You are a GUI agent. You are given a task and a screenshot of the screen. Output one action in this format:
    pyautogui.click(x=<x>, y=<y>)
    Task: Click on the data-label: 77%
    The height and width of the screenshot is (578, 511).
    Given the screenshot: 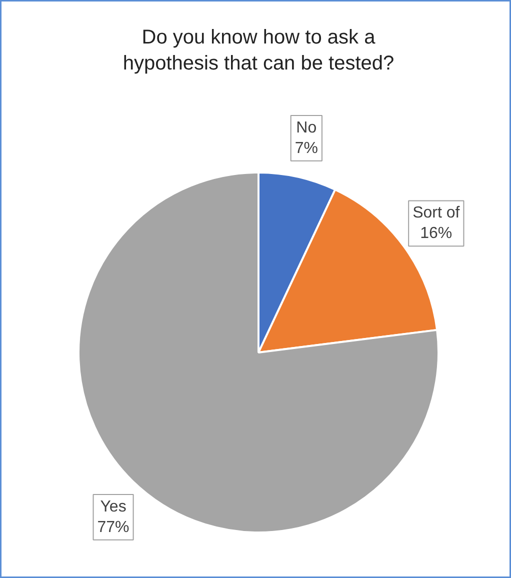 What is the action you would take?
    pyautogui.click(x=113, y=527)
    